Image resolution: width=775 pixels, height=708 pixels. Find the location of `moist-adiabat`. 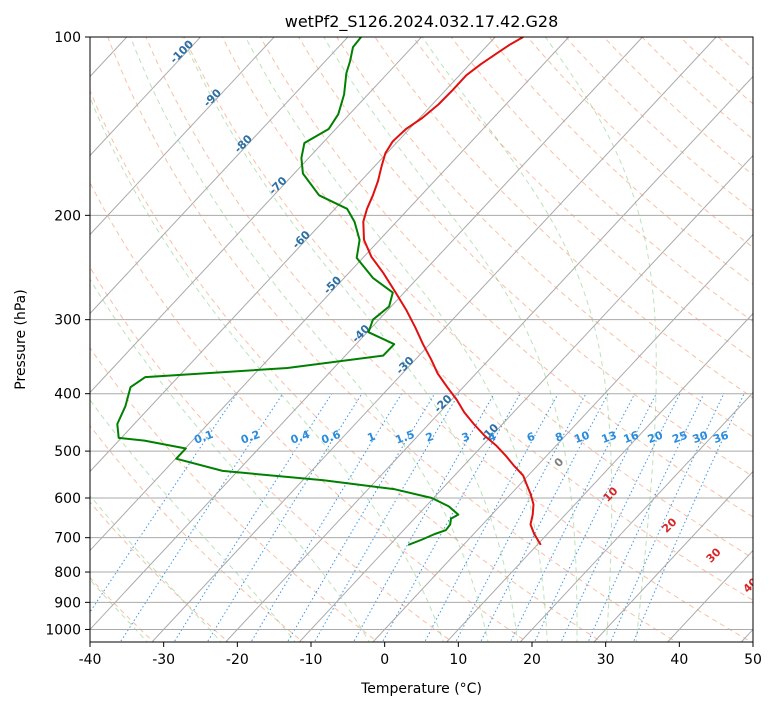

moist-adiabat is located at coordinates (600, 339).